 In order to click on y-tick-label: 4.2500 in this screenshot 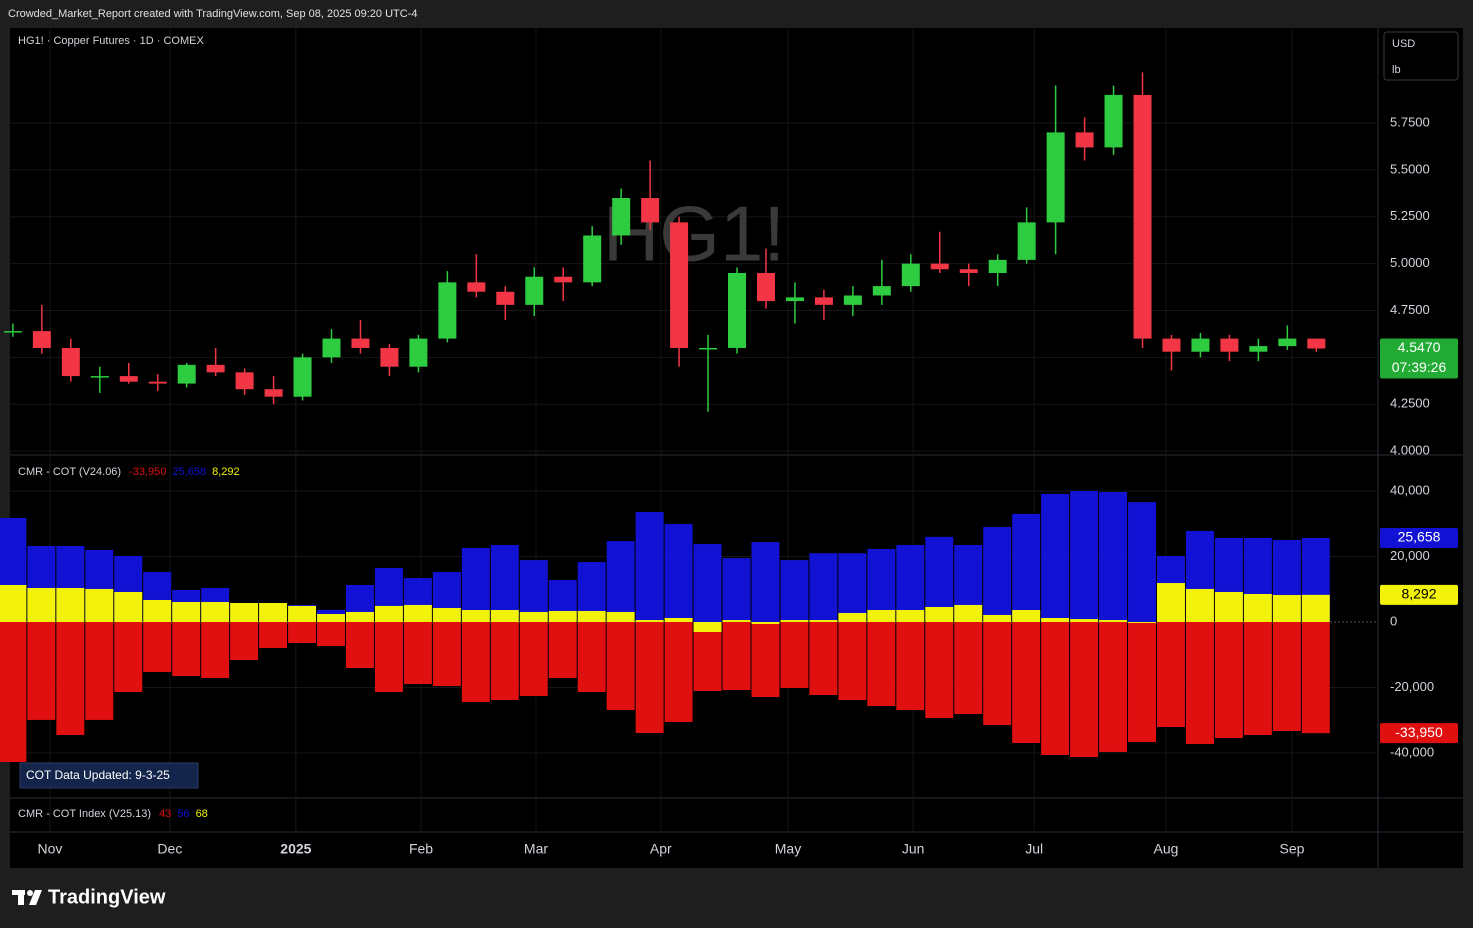, I will do `click(1410, 403)`.